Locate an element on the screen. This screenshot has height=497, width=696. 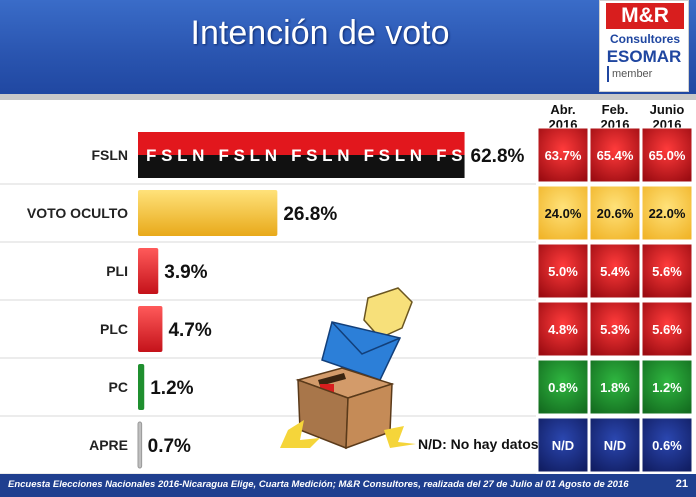
company-logo: M&R Consultores ESOMAR member is located at coordinates (644, 46).